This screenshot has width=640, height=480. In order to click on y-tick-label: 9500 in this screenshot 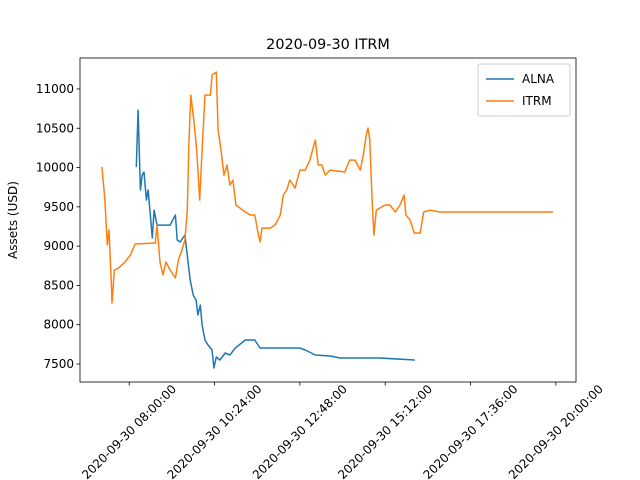, I will do `click(58, 207)`.